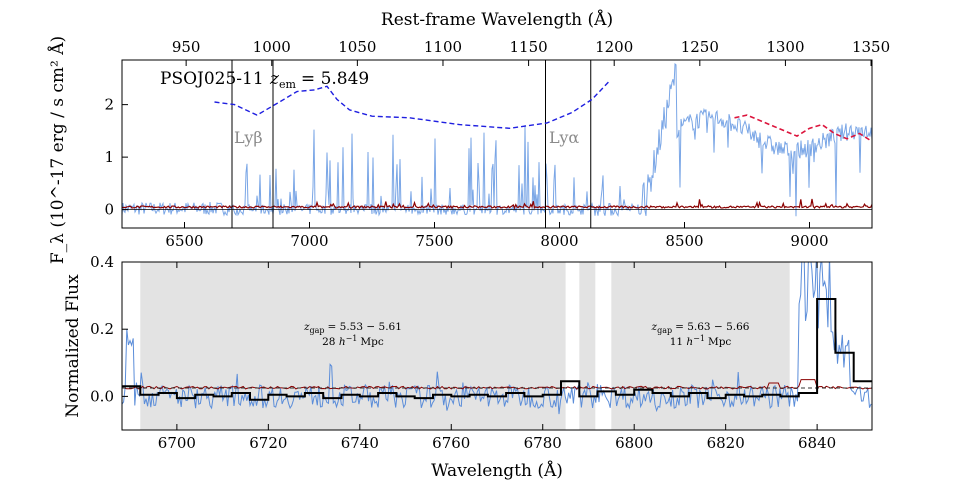 The width and height of the screenshot is (969, 485). What do you see at coordinates (116, 157) in the screenshot?
I see `top-y-ticks: 0 1 2` at bounding box center [116, 157].